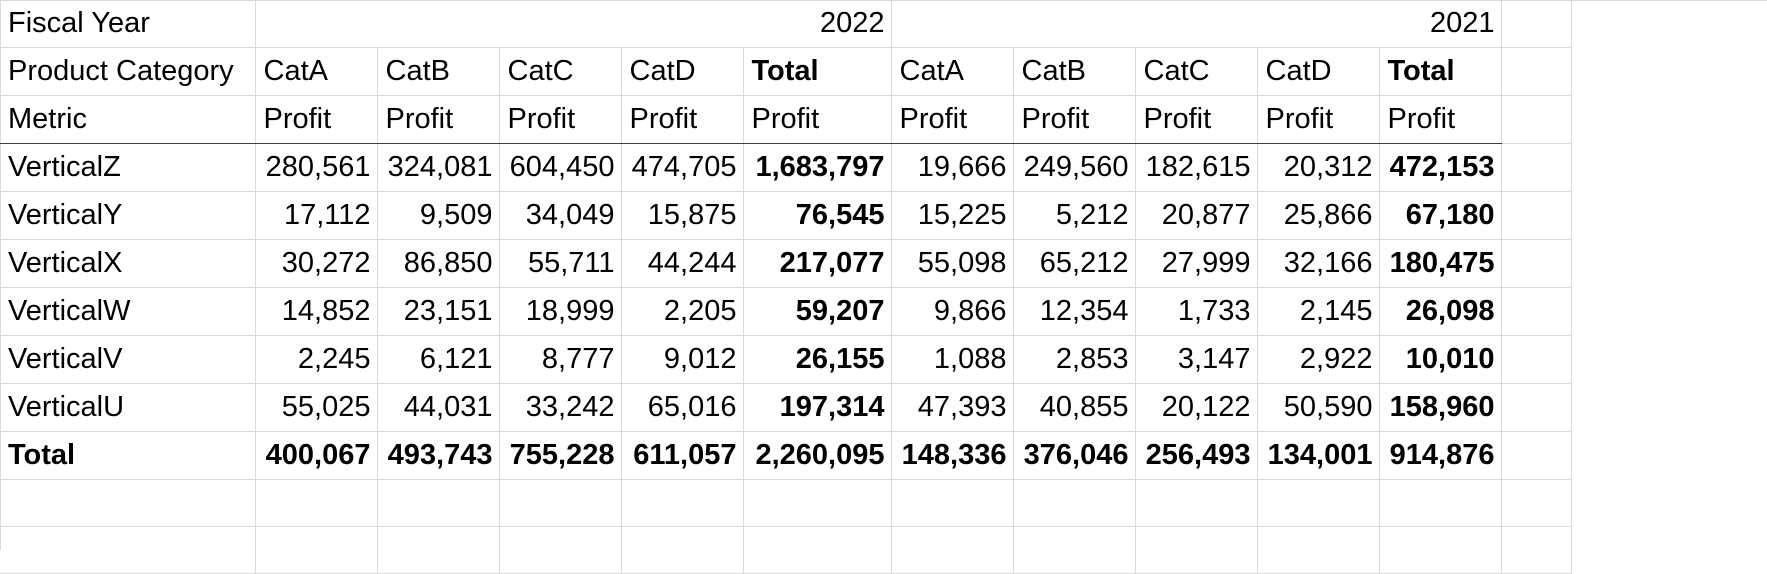  I want to click on value-cell: 27,999, so click(1196, 263).